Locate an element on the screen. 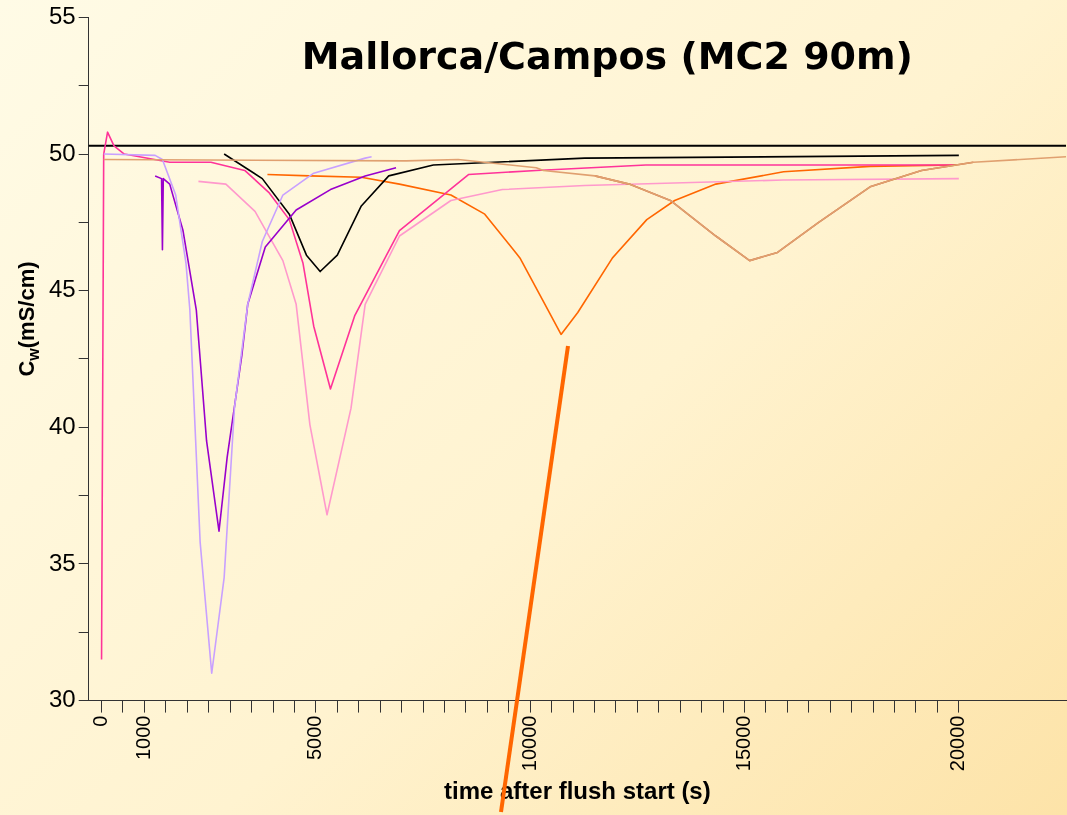  x-tick-label: 20000 is located at coordinates (957, 743).